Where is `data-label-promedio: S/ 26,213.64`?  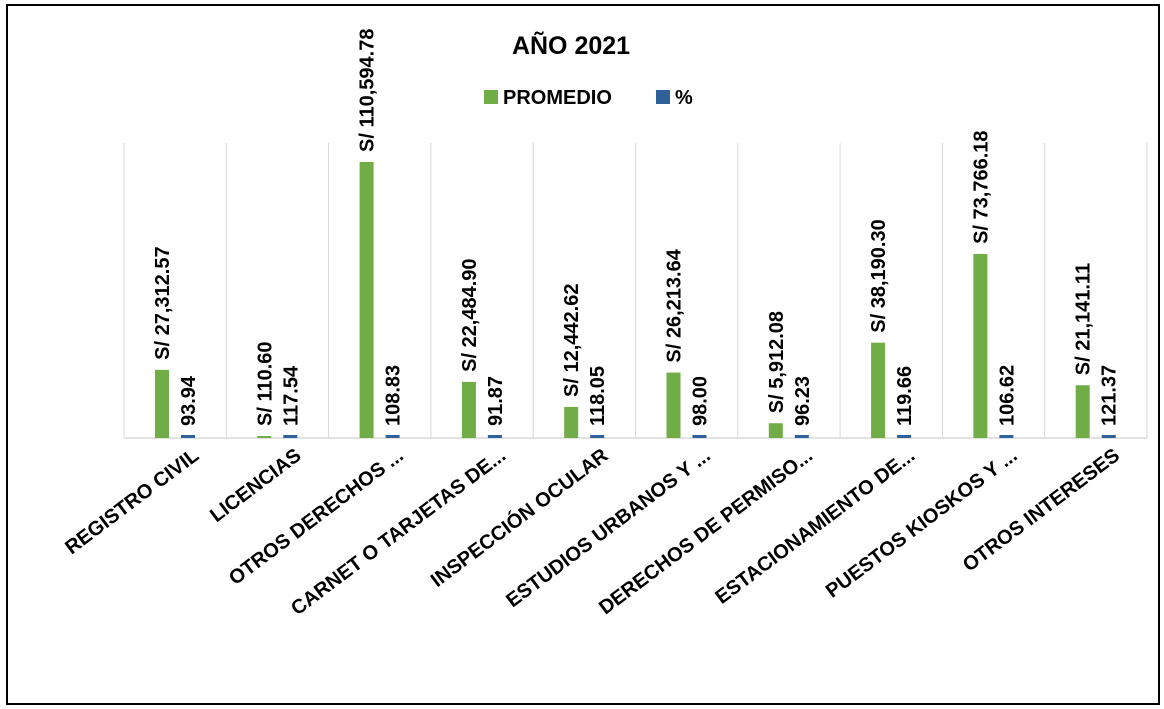
data-label-promedio: S/ 26,213.64 is located at coordinates (675, 305).